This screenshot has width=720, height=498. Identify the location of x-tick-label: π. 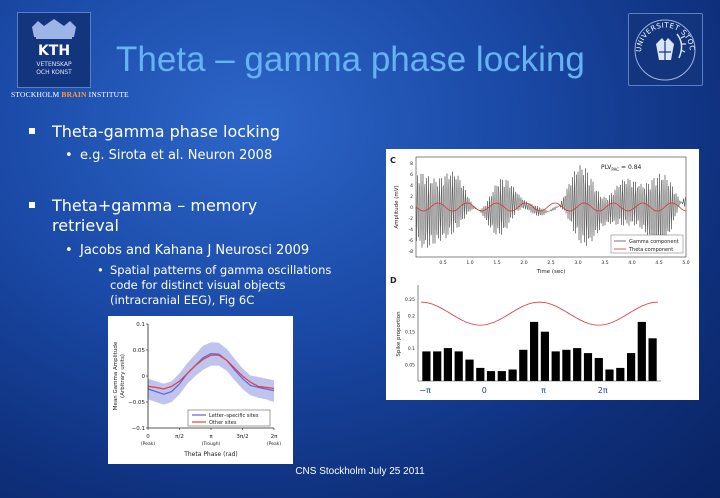
(211, 437).